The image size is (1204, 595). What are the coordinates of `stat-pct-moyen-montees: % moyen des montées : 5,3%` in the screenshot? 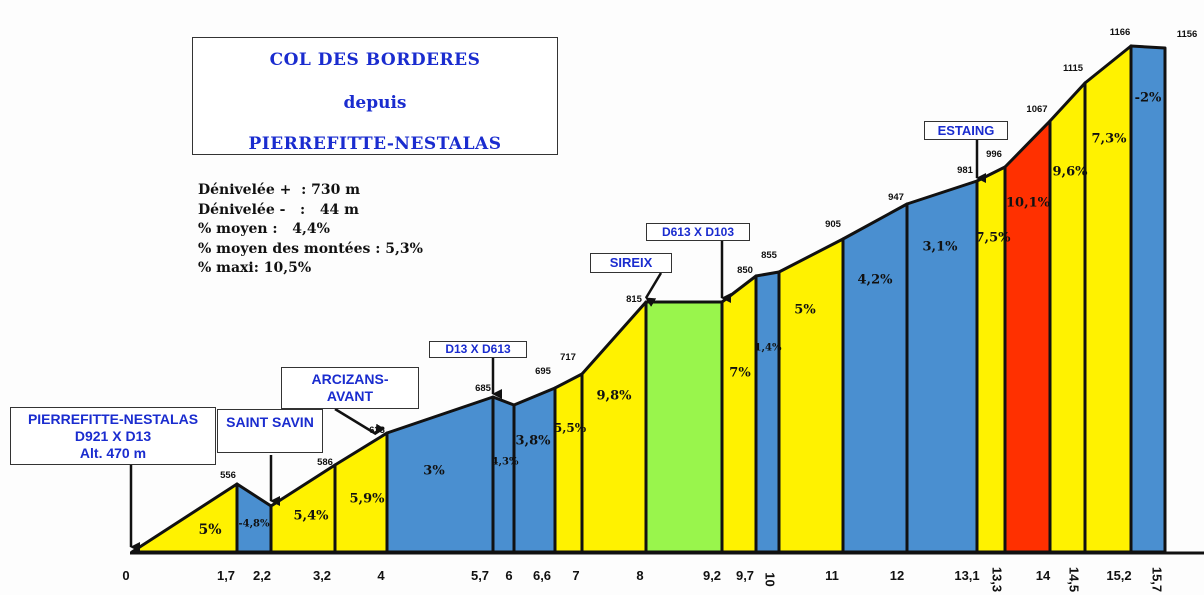 It's located at (310, 248).